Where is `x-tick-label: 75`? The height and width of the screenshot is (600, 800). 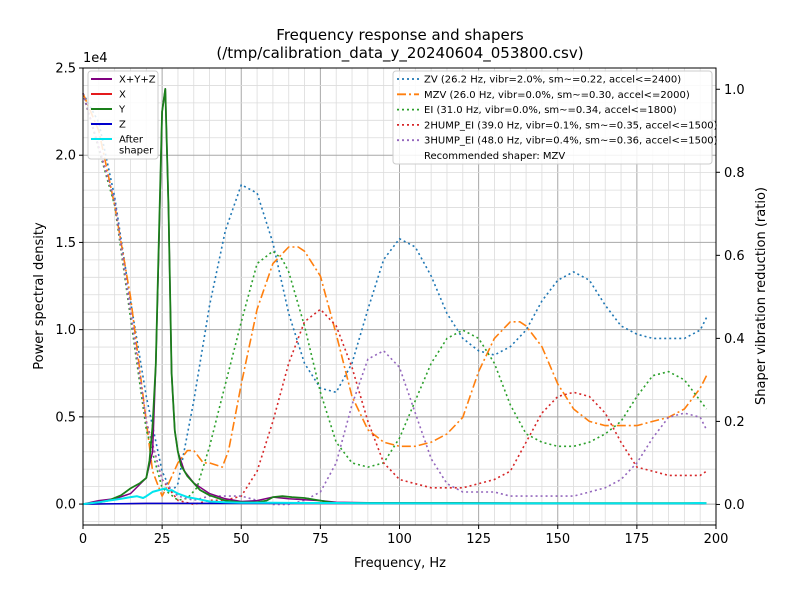 x-tick-label: 75 is located at coordinates (320, 539).